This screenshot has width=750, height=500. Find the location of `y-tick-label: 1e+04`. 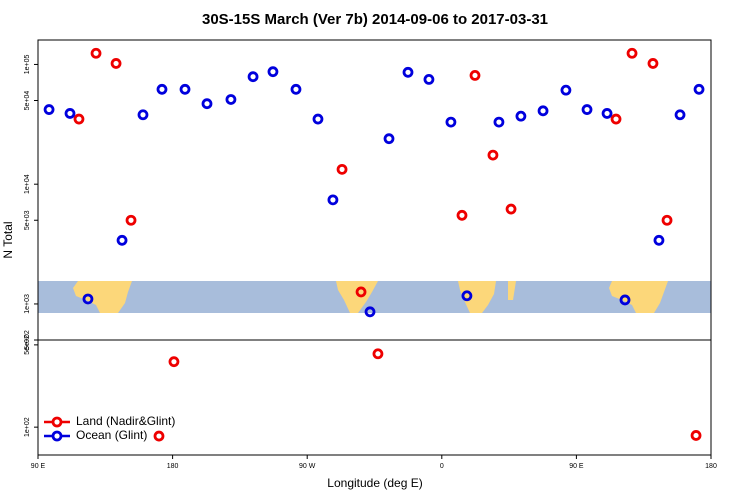

y-tick-label: 1e+04 is located at coordinates (27, 184).